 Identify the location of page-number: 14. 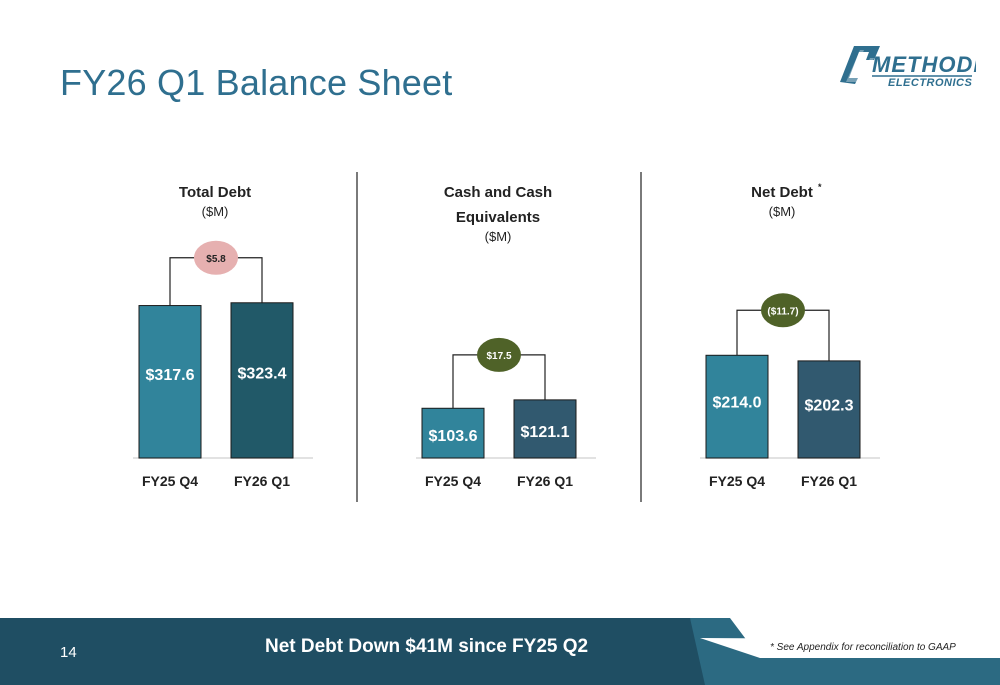
(68, 652).